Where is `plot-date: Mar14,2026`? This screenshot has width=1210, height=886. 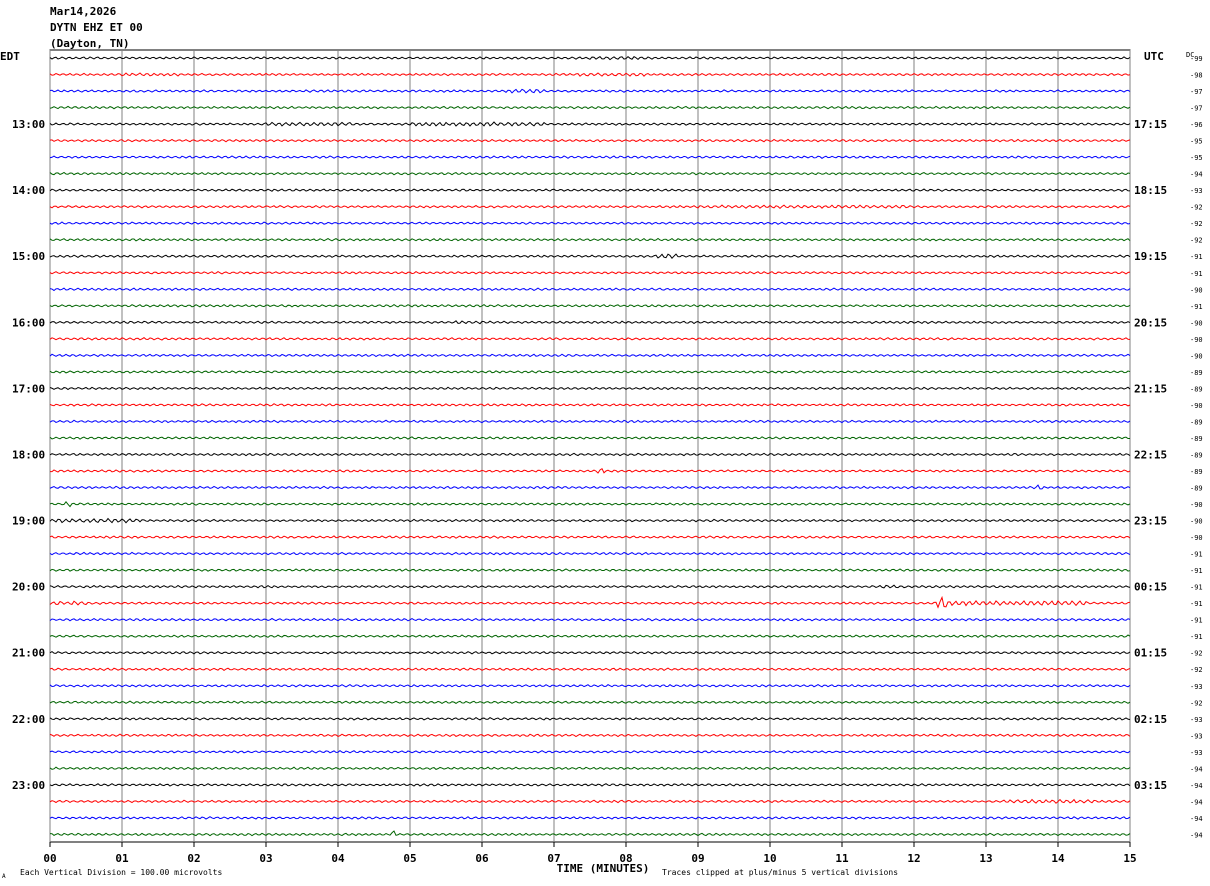
plot-date: Mar14,2026 is located at coordinates (83, 11).